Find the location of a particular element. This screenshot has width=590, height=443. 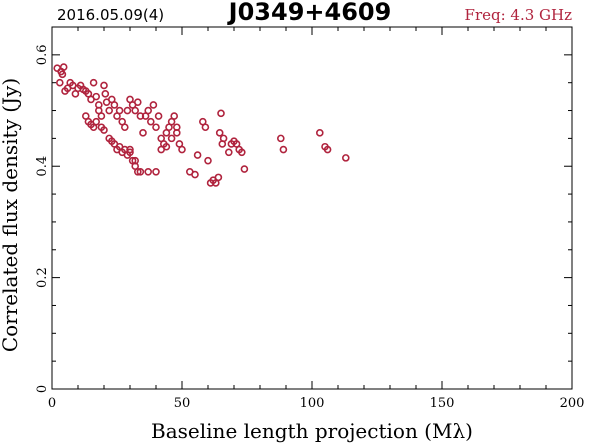

frequency-label: Freq: 4.3 GHz is located at coordinates (519, 15).